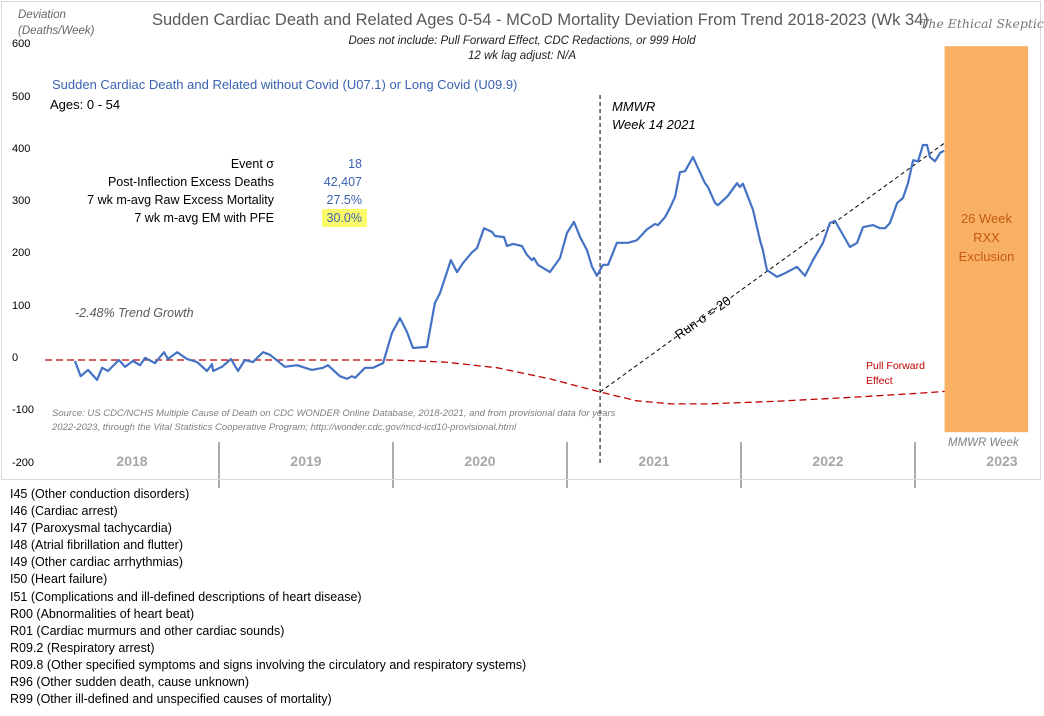  Describe the element at coordinates (895, 366) in the screenshot. I see `pull-forward-label: Pull Forward` at that location.